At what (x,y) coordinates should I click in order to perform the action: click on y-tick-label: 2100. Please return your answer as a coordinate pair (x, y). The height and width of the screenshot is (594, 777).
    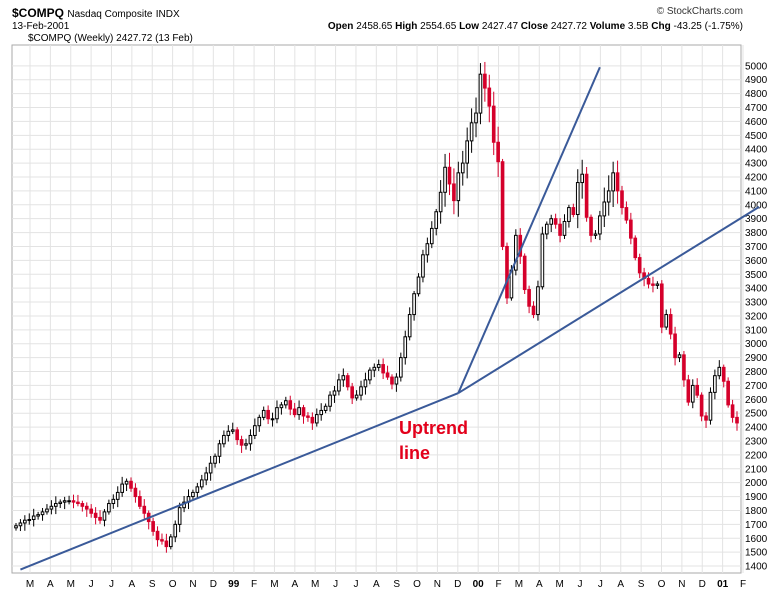
    Looking at the image, I should click on (756, 469).